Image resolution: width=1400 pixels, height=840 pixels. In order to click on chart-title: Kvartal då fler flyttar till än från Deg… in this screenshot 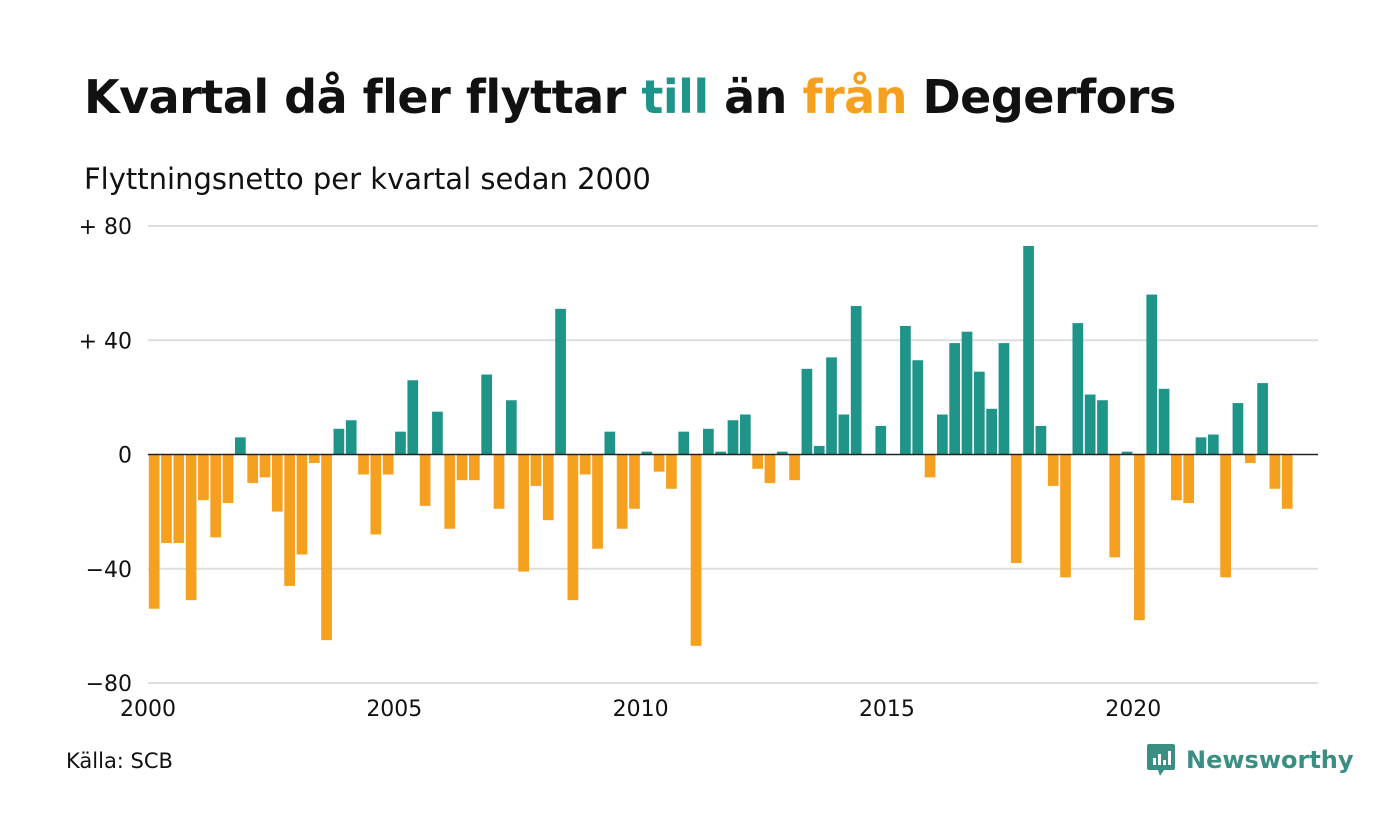, I will do `click(630, 97)`.